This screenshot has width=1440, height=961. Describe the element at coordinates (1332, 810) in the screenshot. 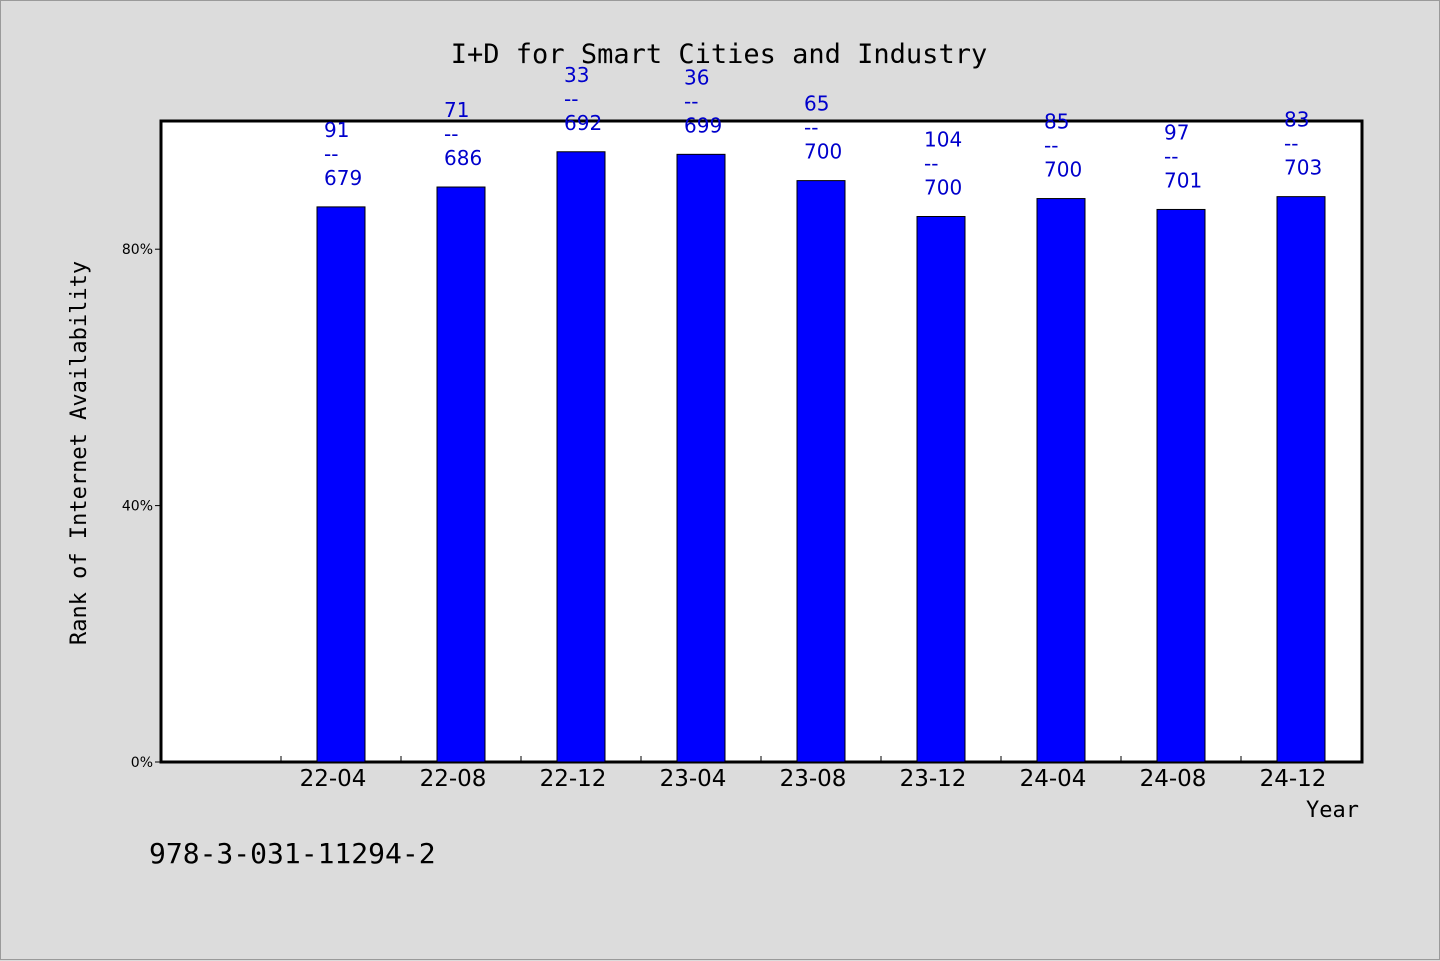

I see `x-axis-label: Year` at that location.